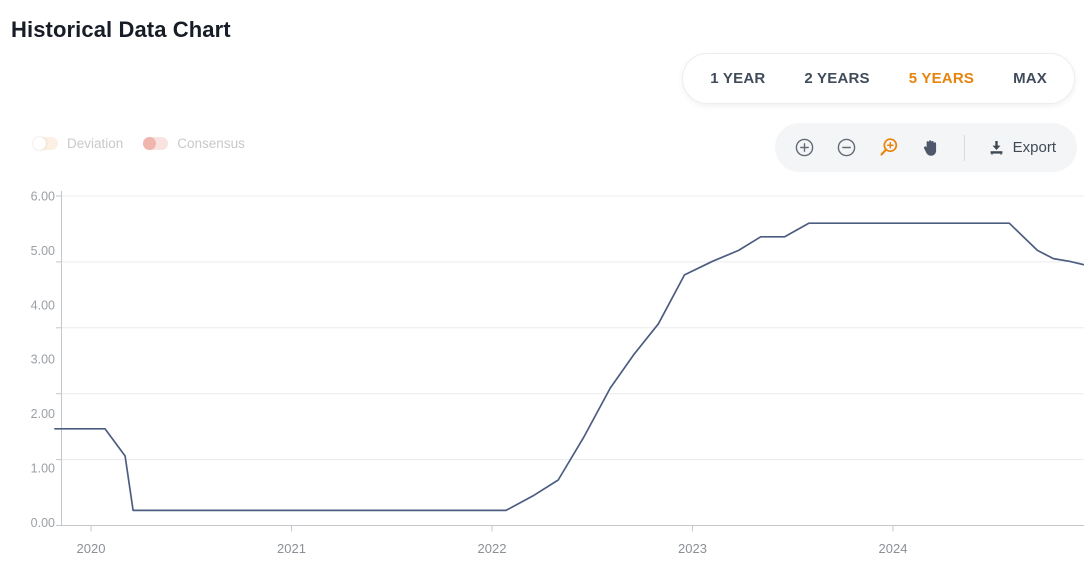  What do you see at coordinates (291, 548) in the screenshot?
I see `x-axis-label: 2021` at bounding box center [291, 548].